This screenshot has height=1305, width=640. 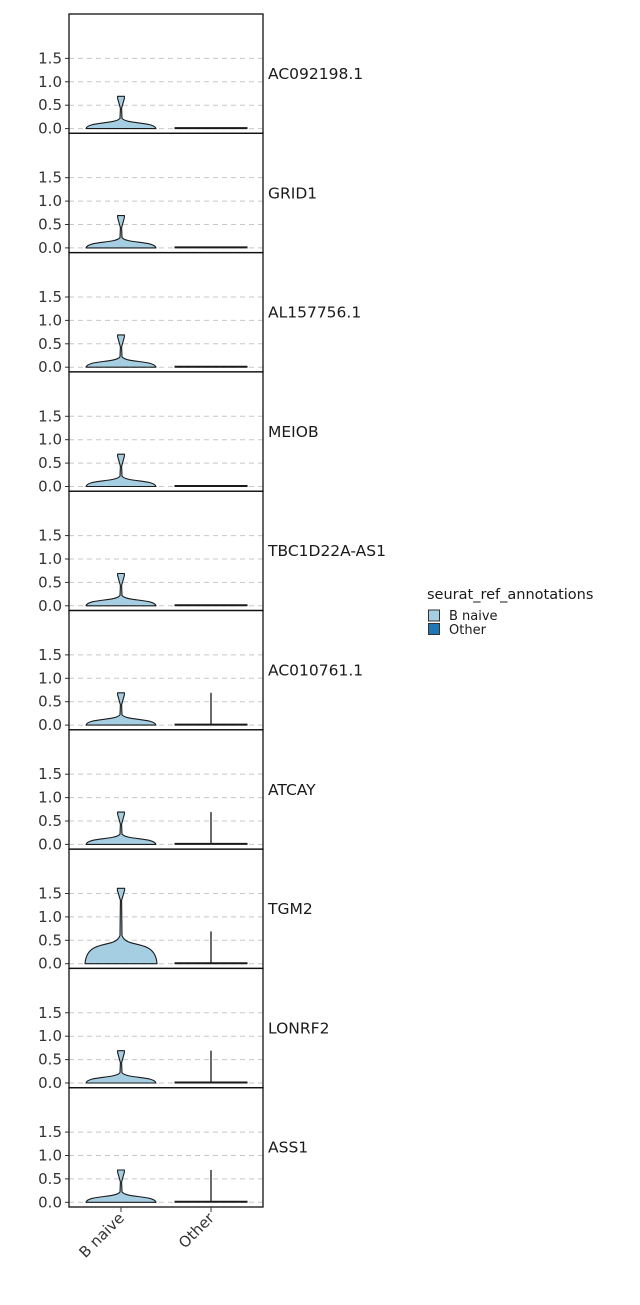 I want to click on panel-tgm2: 0.0 0.5 1.0 1.5 TGM2, so click(x=175, y=910).